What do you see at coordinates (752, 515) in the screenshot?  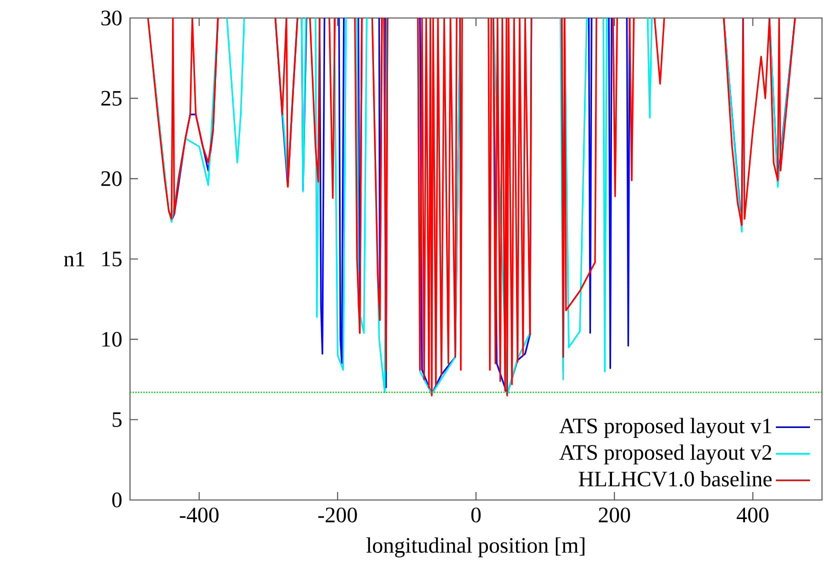 I see `x-tick-label: 400` at bounding box center [752, 515].